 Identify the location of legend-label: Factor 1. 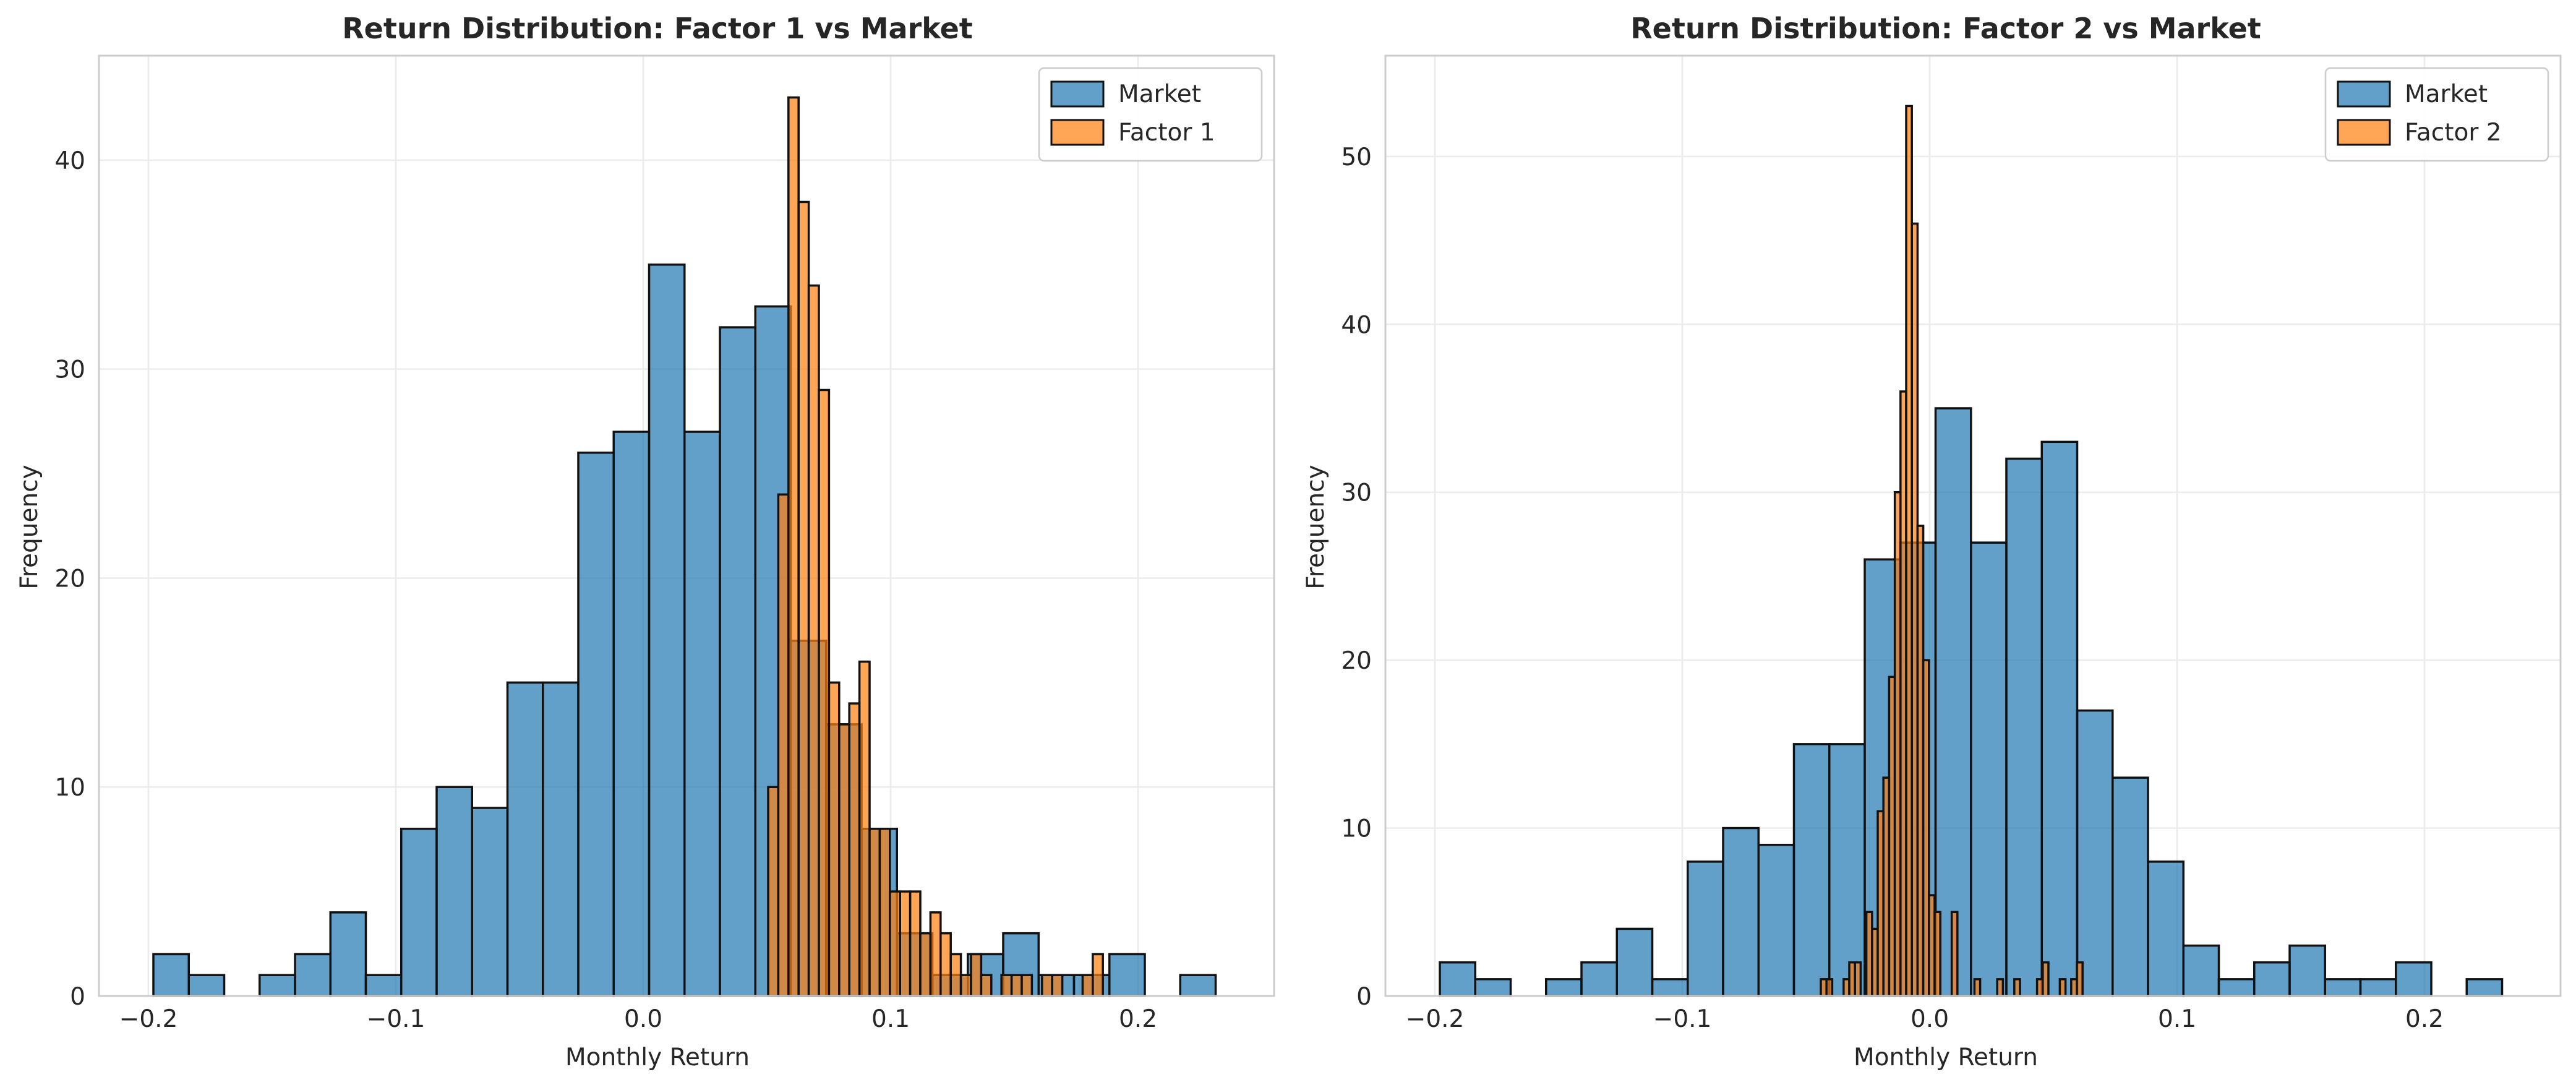
(1166, 133).